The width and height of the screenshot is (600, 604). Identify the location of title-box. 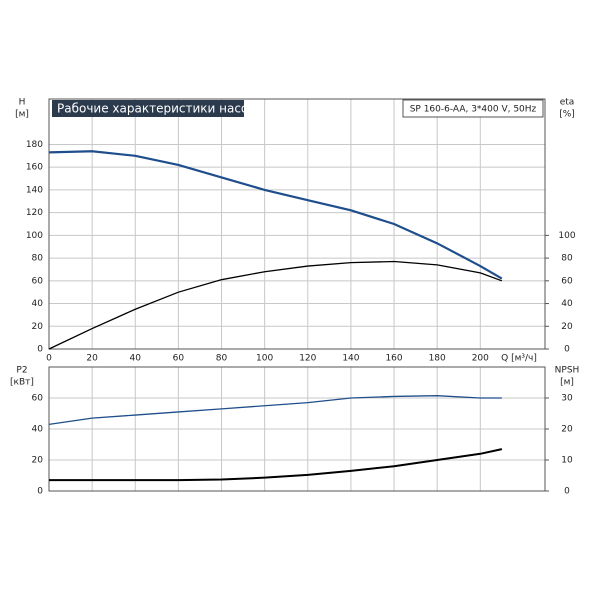
(148, 108).